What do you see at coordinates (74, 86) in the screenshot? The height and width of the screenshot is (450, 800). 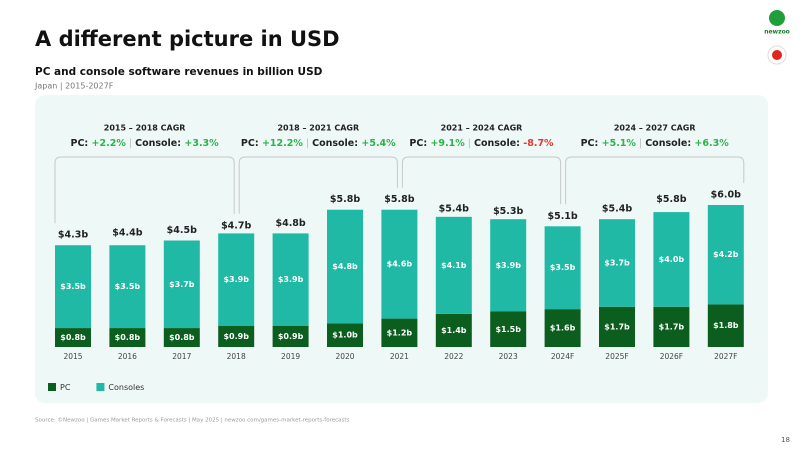 I see `meta: Japan | 2015-2027F` at bounding box center [74, 86].